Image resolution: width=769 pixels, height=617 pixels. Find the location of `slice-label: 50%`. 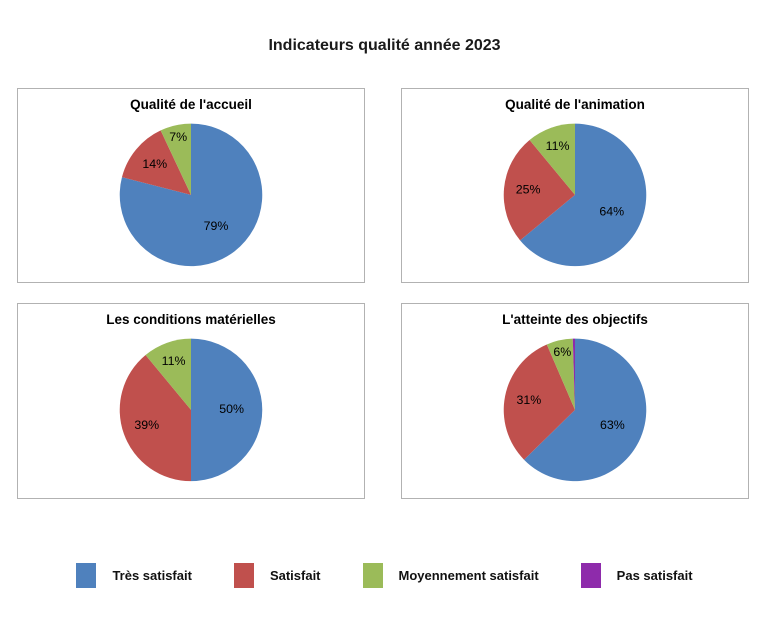

slice-label: 50% is located at coordinates (231, 409).